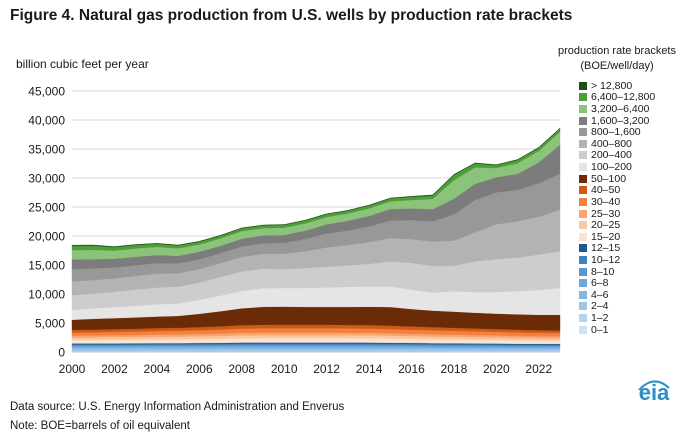 The width and height of the screenshot is (690, 441). Describe the element at coordinates (617, 59) in the screenshot. I see `legend-title: production rate brackets (BOE/well/day)` at that location.